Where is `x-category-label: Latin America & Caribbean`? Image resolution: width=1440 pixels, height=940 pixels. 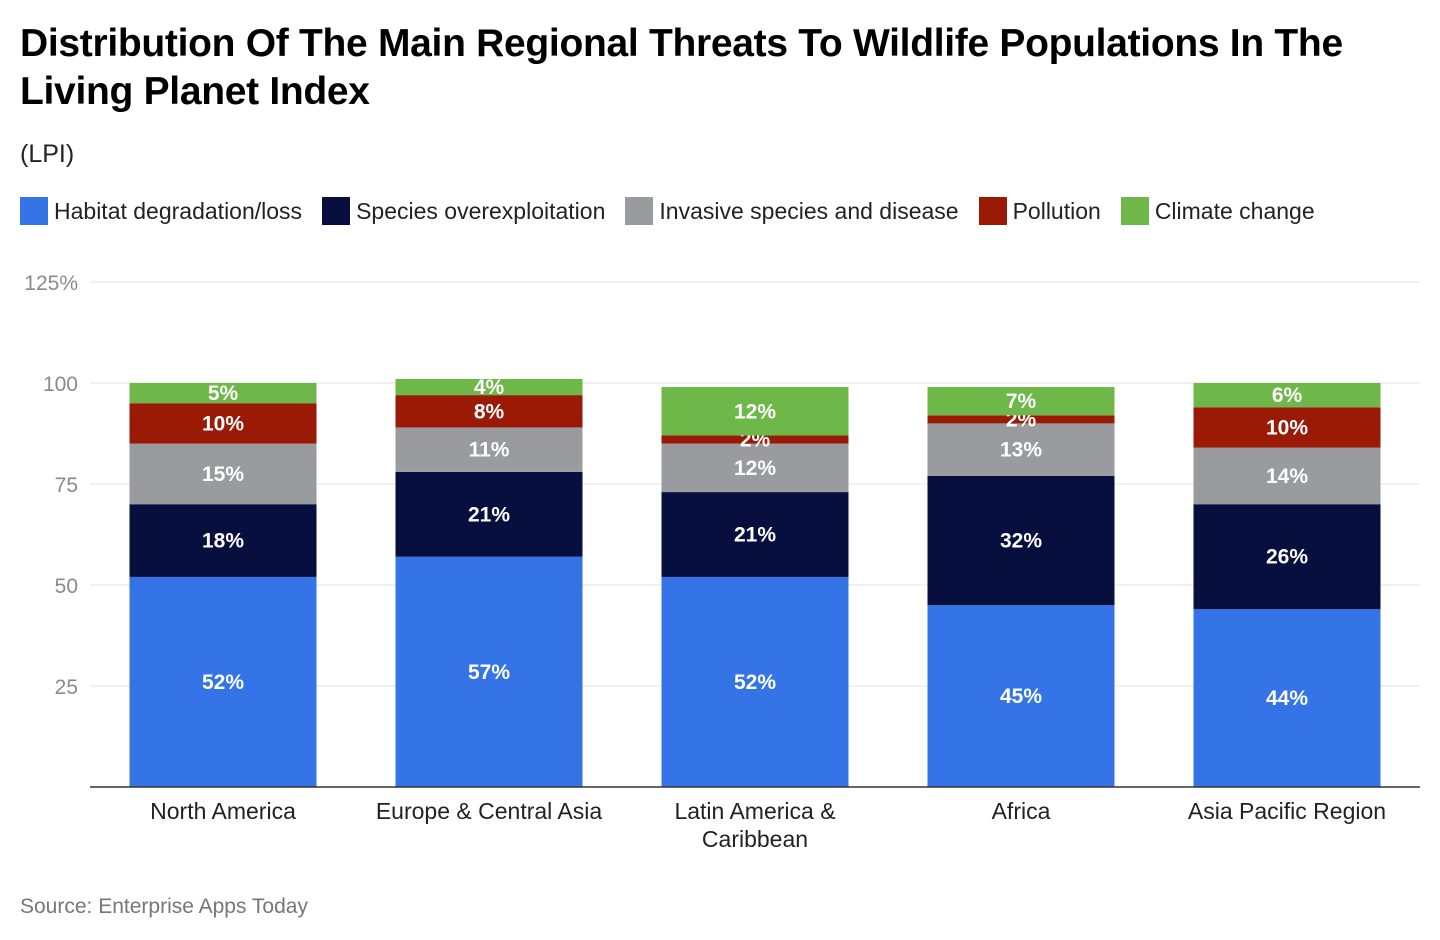 x-category-label: Latin America & Caribbean is located at coordinates (754, 825).